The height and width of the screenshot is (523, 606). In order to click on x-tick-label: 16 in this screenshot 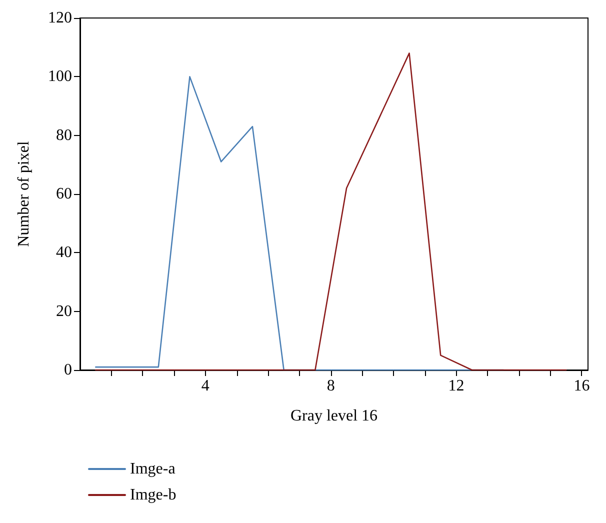, I will do `click(582, 386)`.